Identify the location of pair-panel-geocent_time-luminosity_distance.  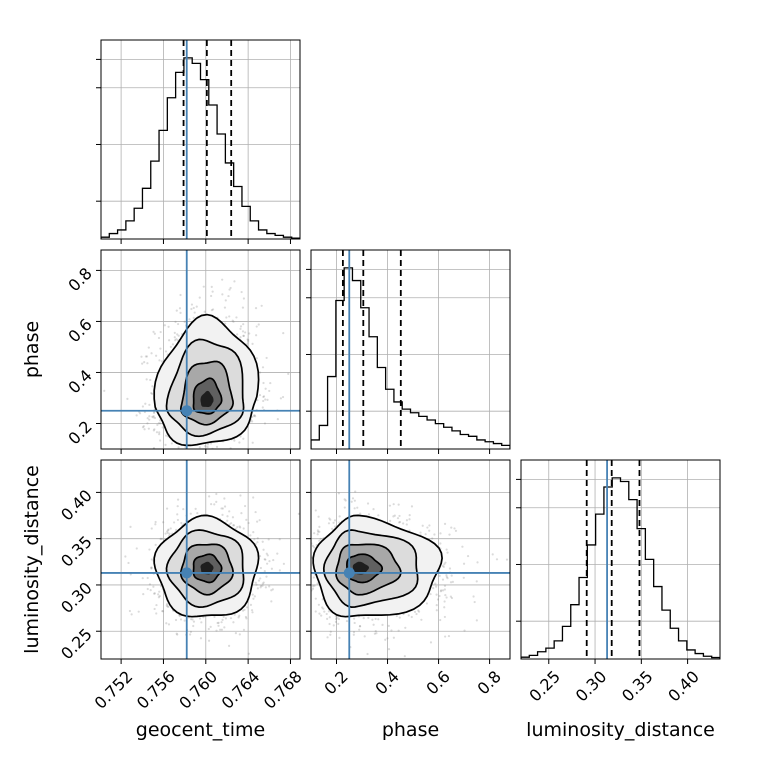
(200, 559).